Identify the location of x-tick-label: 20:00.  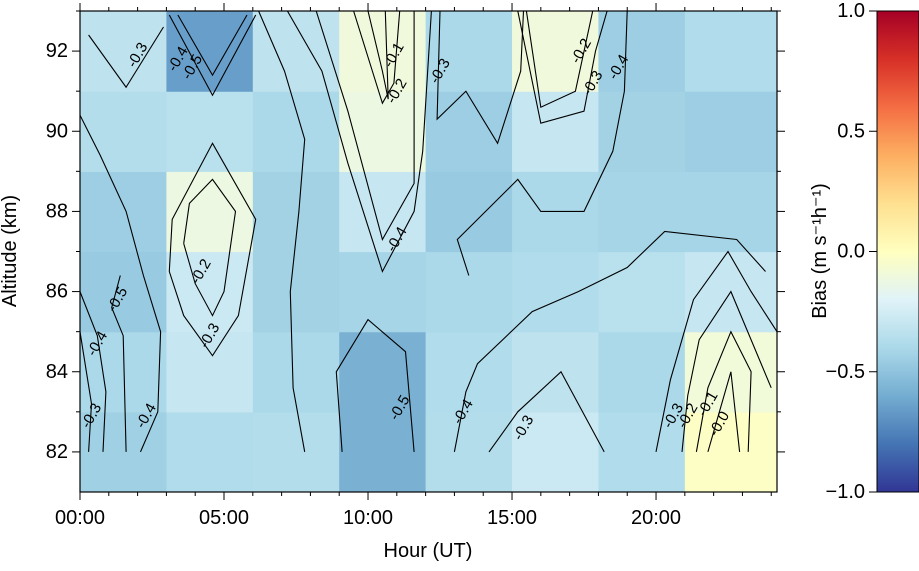
(656, 518).